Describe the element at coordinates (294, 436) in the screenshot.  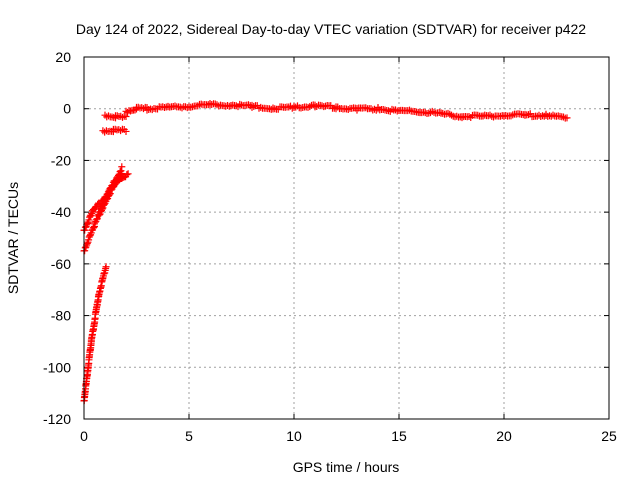
I see `x-tick-label: 10` at that location.